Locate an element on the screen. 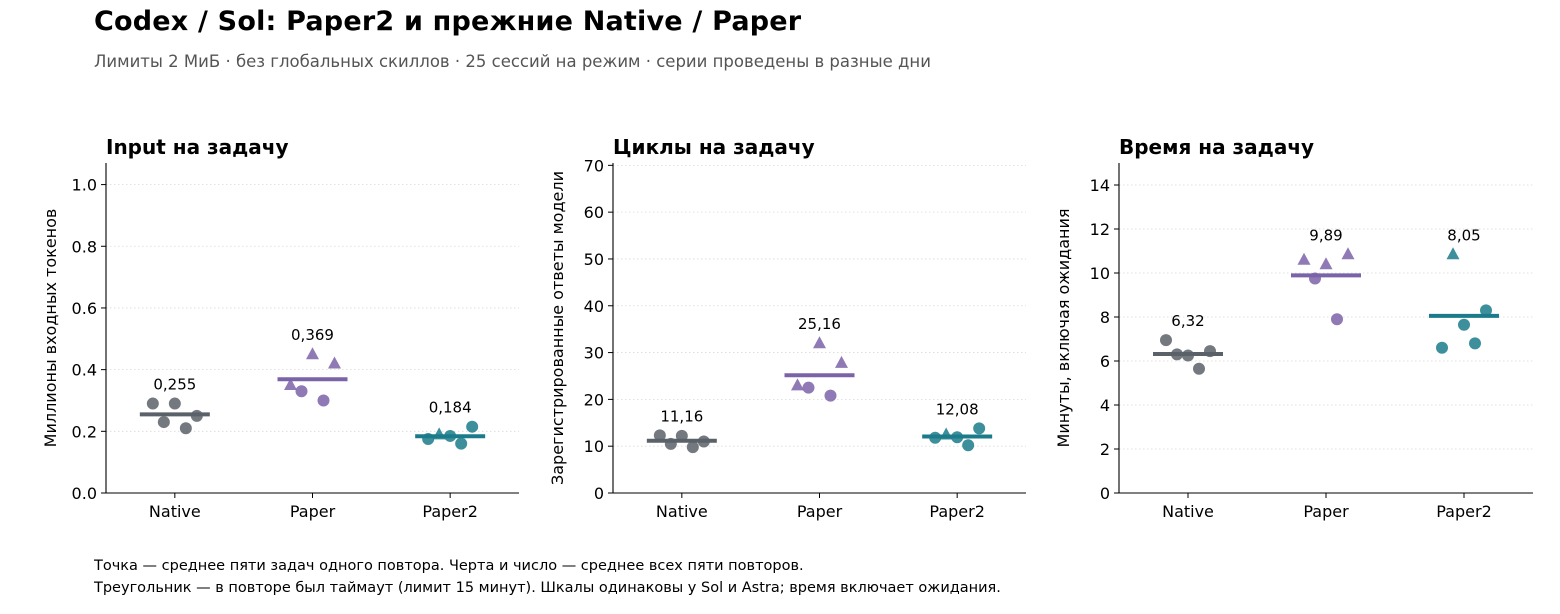 The image size is (1560, 614). mean-label: 0,184 is located at coordinates (450, 408).